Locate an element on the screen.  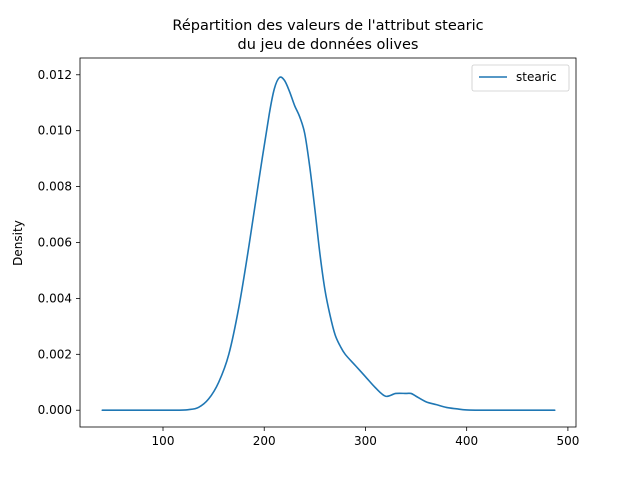
x-axis-ticks: 100 200 300 400 500 is located at coordinates (365, 437).